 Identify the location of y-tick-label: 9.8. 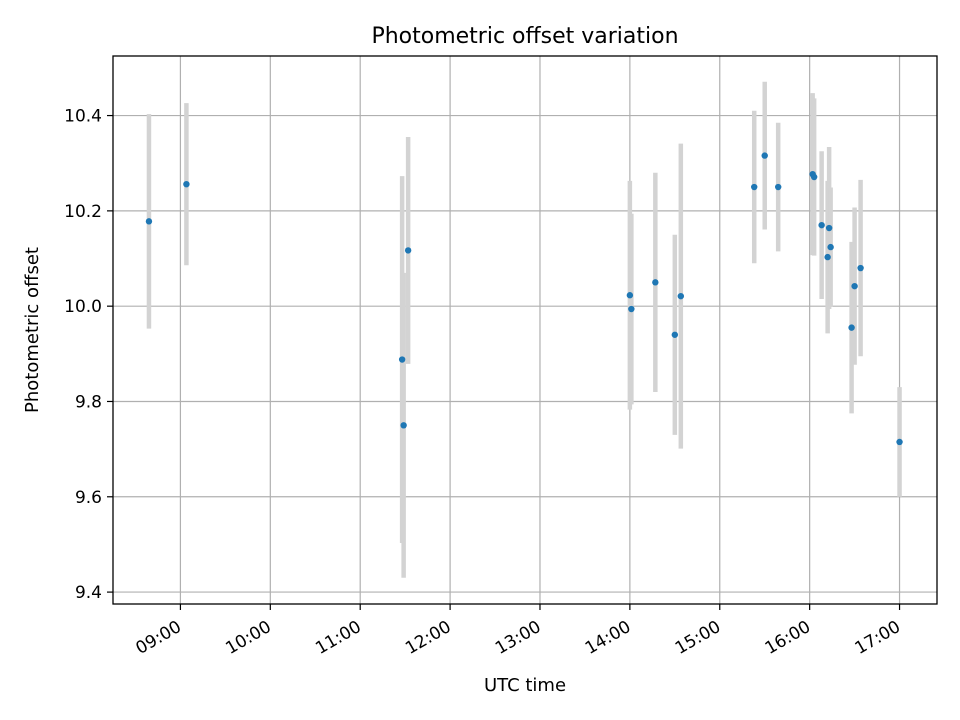
(88, 402).